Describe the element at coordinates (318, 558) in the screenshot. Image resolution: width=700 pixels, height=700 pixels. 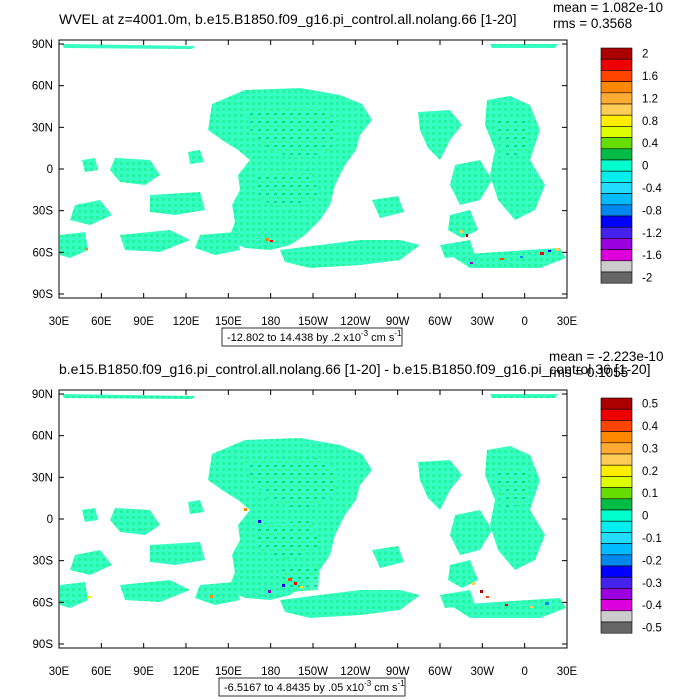
I see `panel-2-extreme-values` at that location.